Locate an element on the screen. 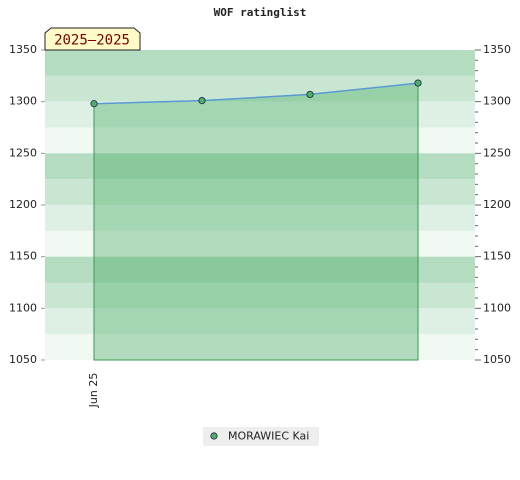  legend: MORAWIEC Kai is located at coordinates (261, 436).